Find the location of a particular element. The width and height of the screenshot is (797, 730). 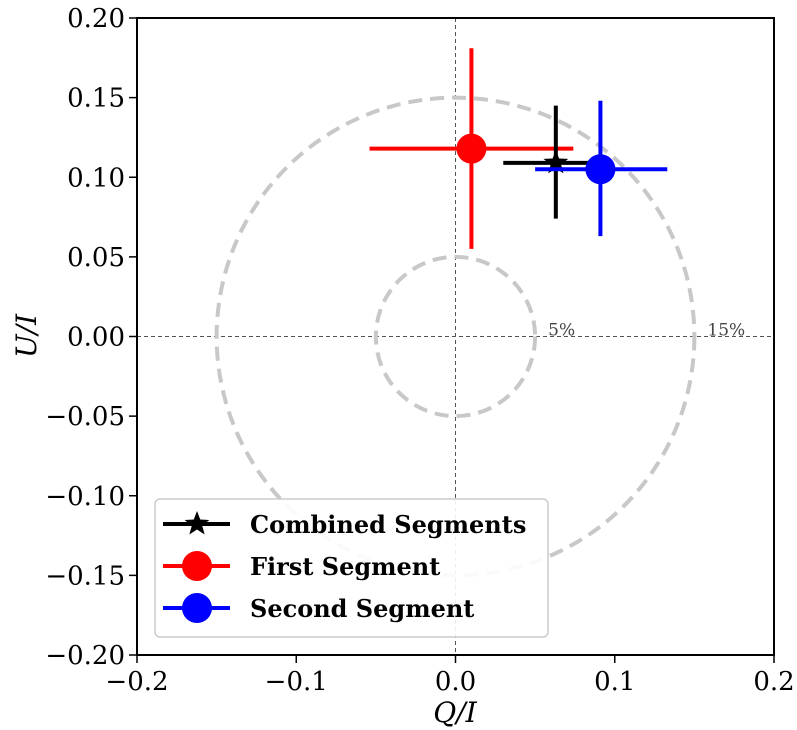

series-first-segment is located at coordinates (471, 148).